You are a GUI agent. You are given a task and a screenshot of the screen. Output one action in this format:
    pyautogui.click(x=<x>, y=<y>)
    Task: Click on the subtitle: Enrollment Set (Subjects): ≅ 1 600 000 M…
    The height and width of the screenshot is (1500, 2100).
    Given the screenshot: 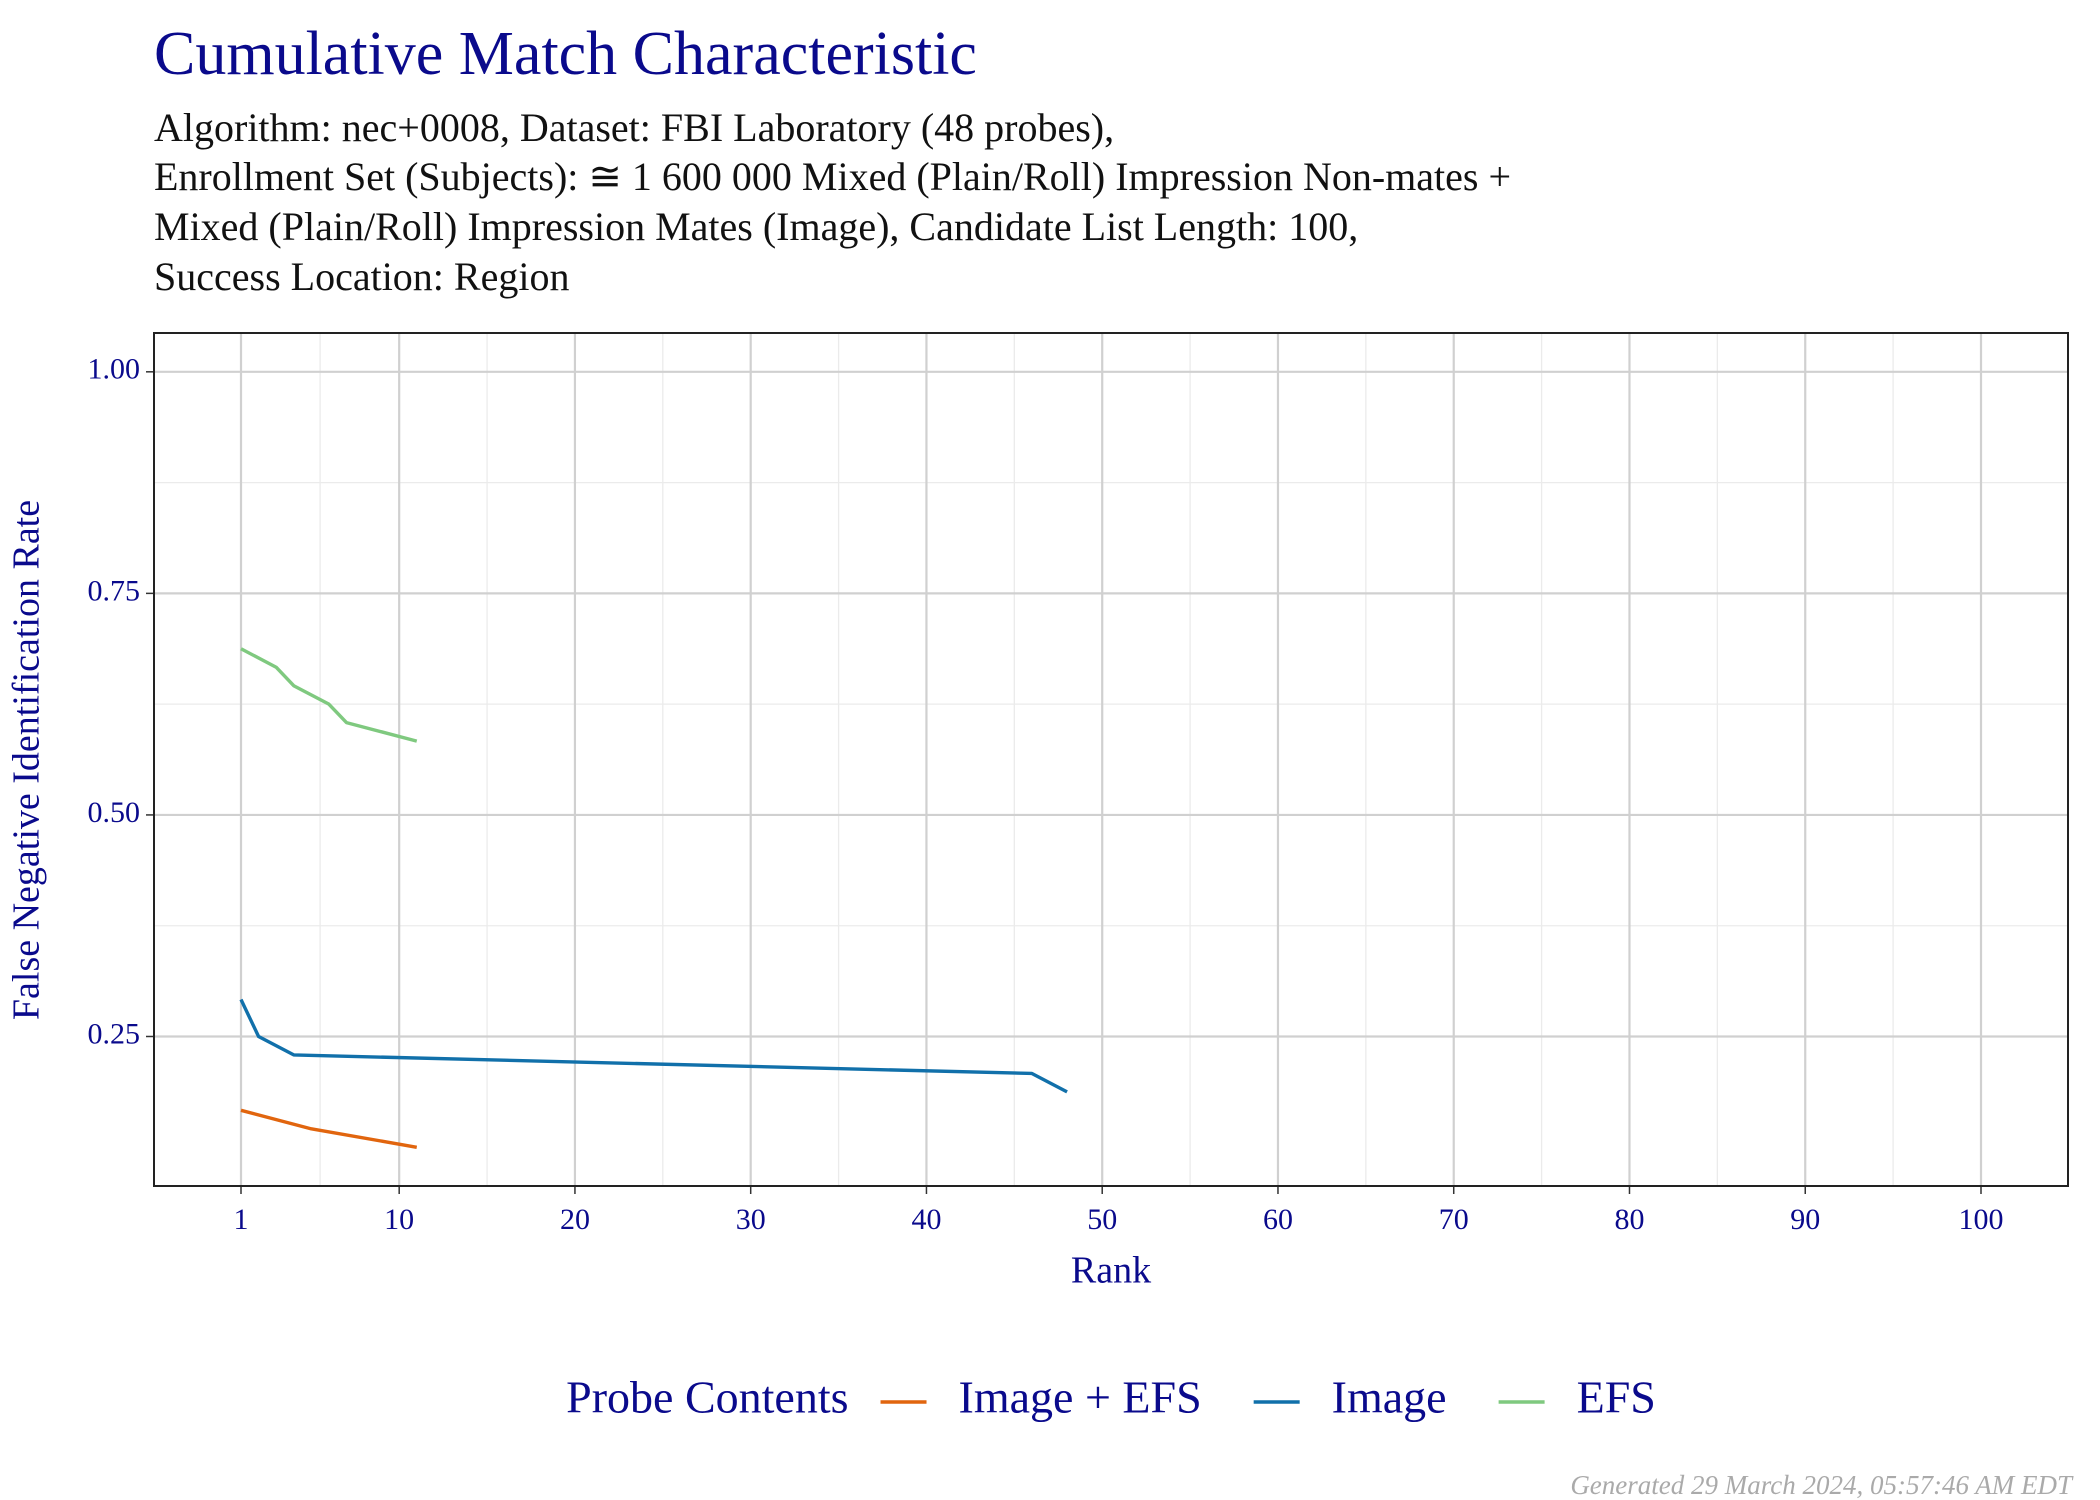 What is the action you would take?
    pyautogui.click(x=832, y=176)
    